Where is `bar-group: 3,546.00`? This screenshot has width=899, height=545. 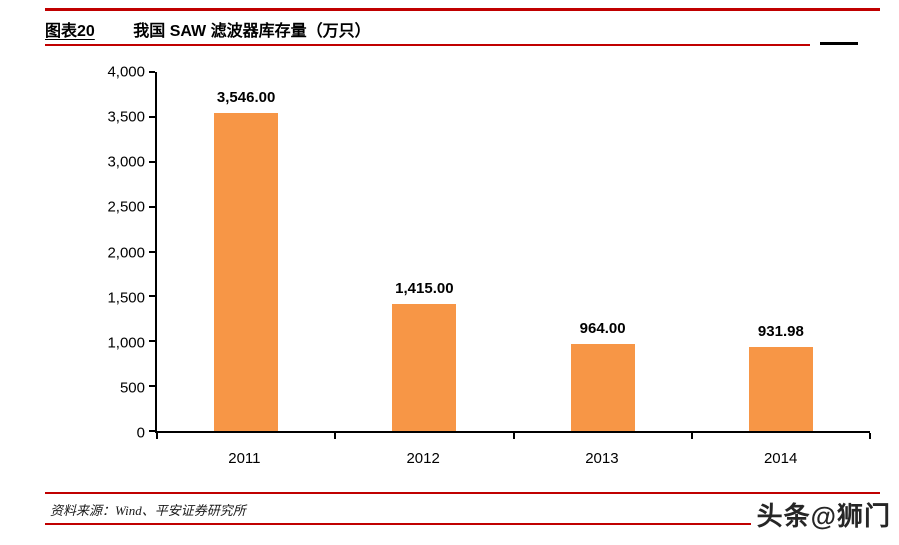 bar-group: 3,546.00 is located at coordinates (246, 251).